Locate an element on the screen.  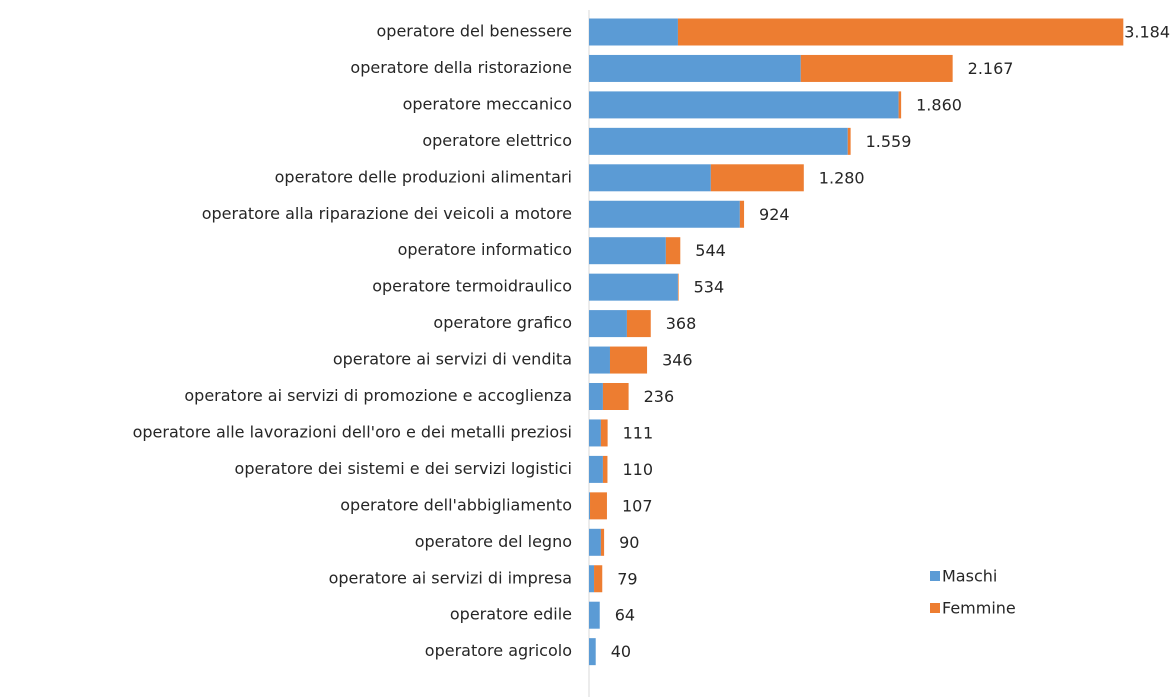
y-tick-label: operatore termoidraulico is located at coordinates (472, 286).